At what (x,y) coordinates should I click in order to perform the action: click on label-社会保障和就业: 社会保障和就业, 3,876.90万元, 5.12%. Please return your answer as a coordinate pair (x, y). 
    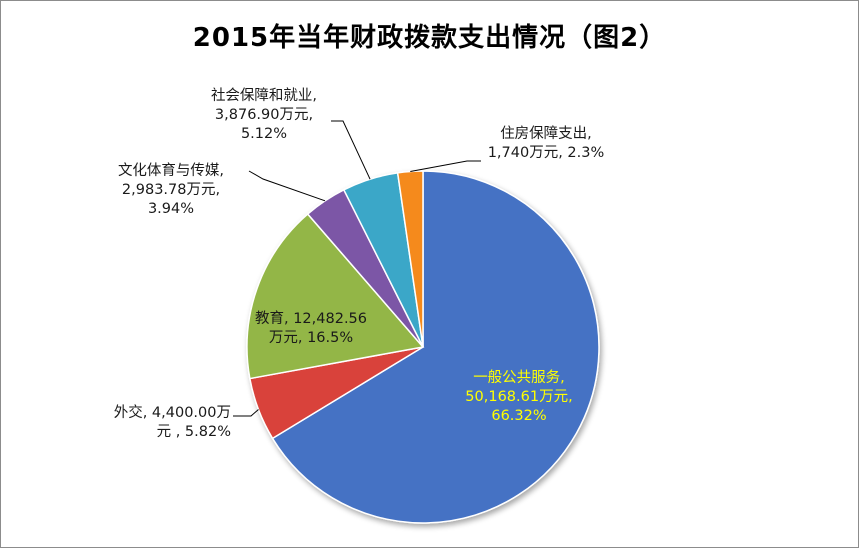
    Looking at the image, I should click on (264, 115).